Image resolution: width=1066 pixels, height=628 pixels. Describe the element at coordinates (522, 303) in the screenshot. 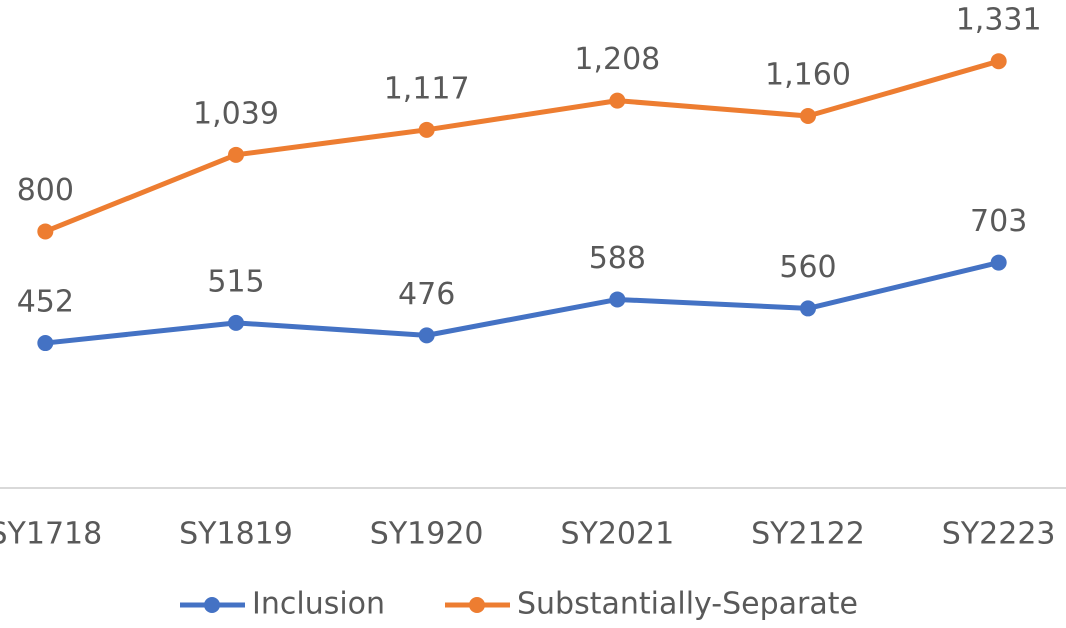

I see `series-line` at that location.